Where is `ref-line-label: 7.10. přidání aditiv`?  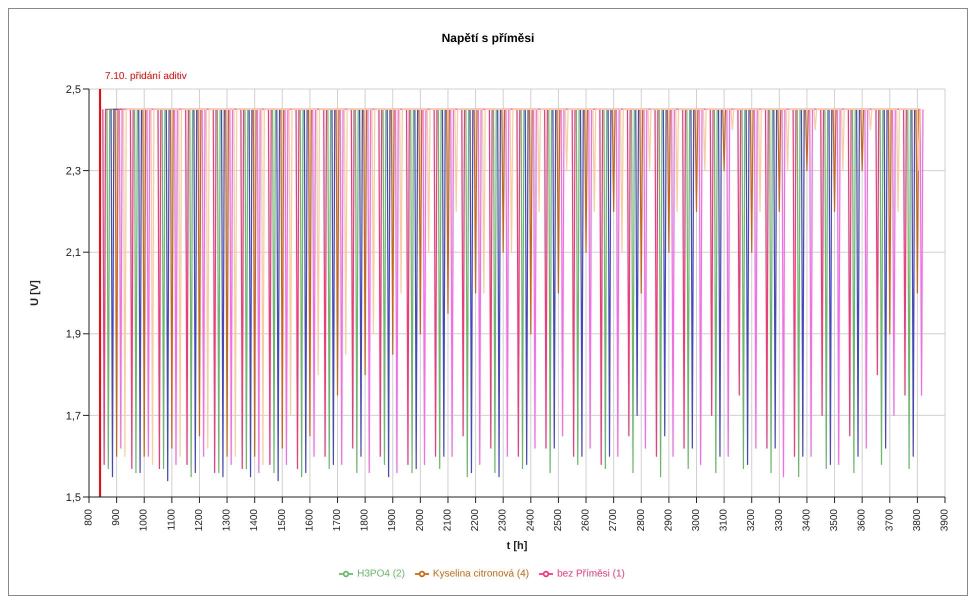
ref-line-label: 7.10. přidání aditiv is located at coordinates (146, 76).